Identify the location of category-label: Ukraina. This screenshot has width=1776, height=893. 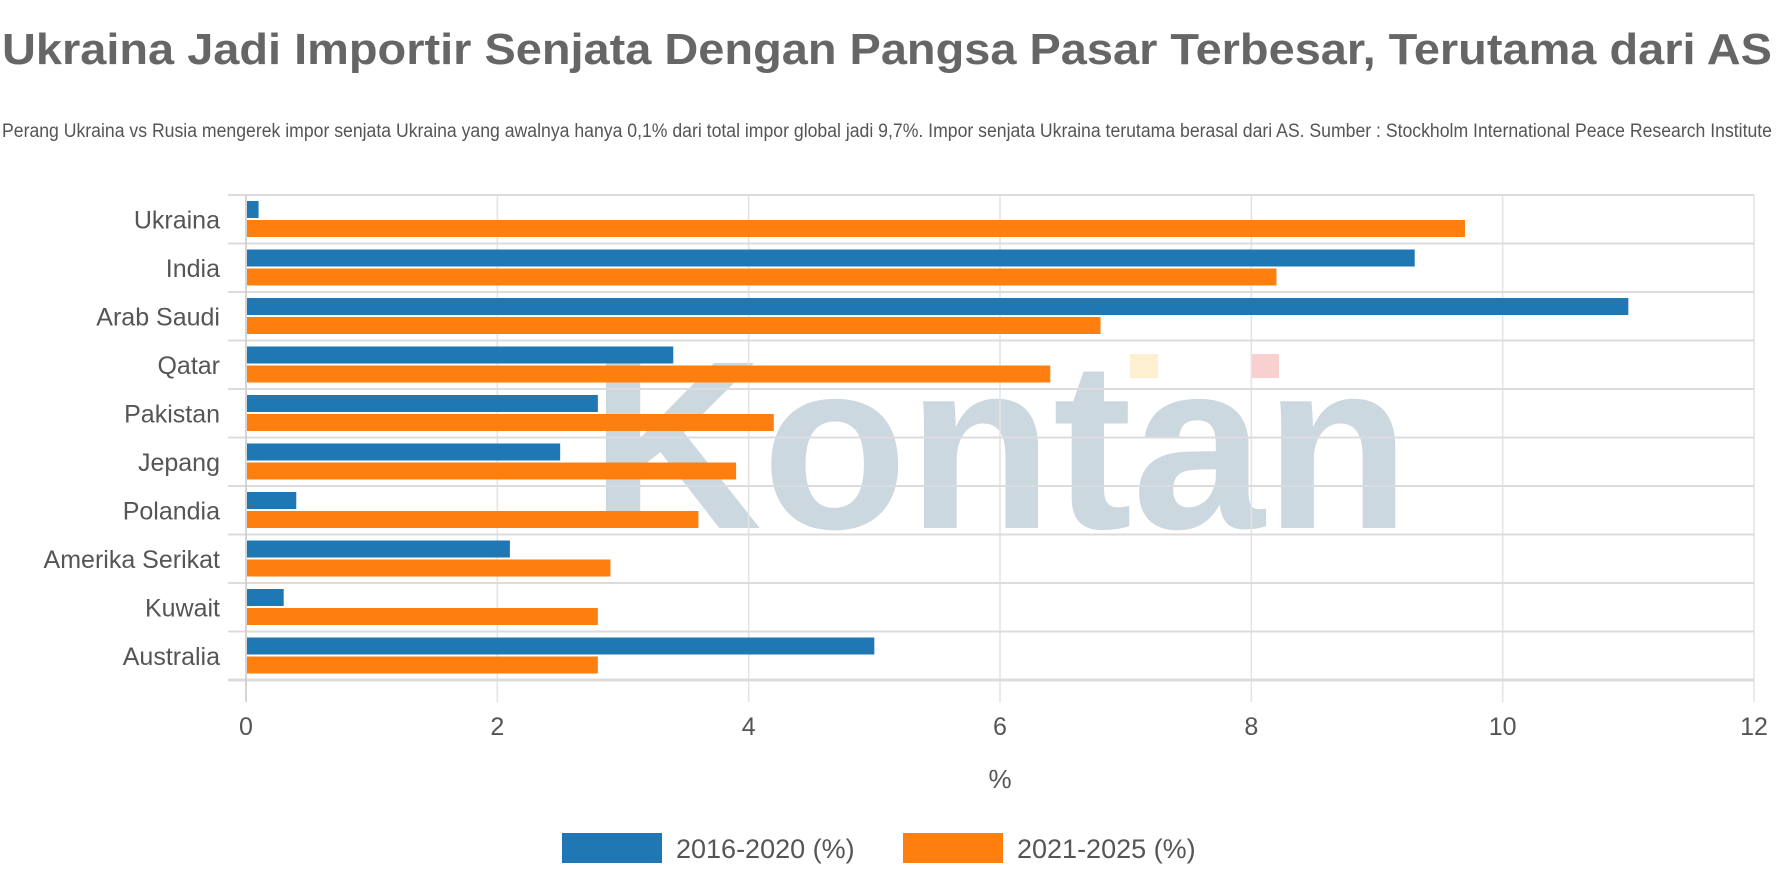
(177, 220).